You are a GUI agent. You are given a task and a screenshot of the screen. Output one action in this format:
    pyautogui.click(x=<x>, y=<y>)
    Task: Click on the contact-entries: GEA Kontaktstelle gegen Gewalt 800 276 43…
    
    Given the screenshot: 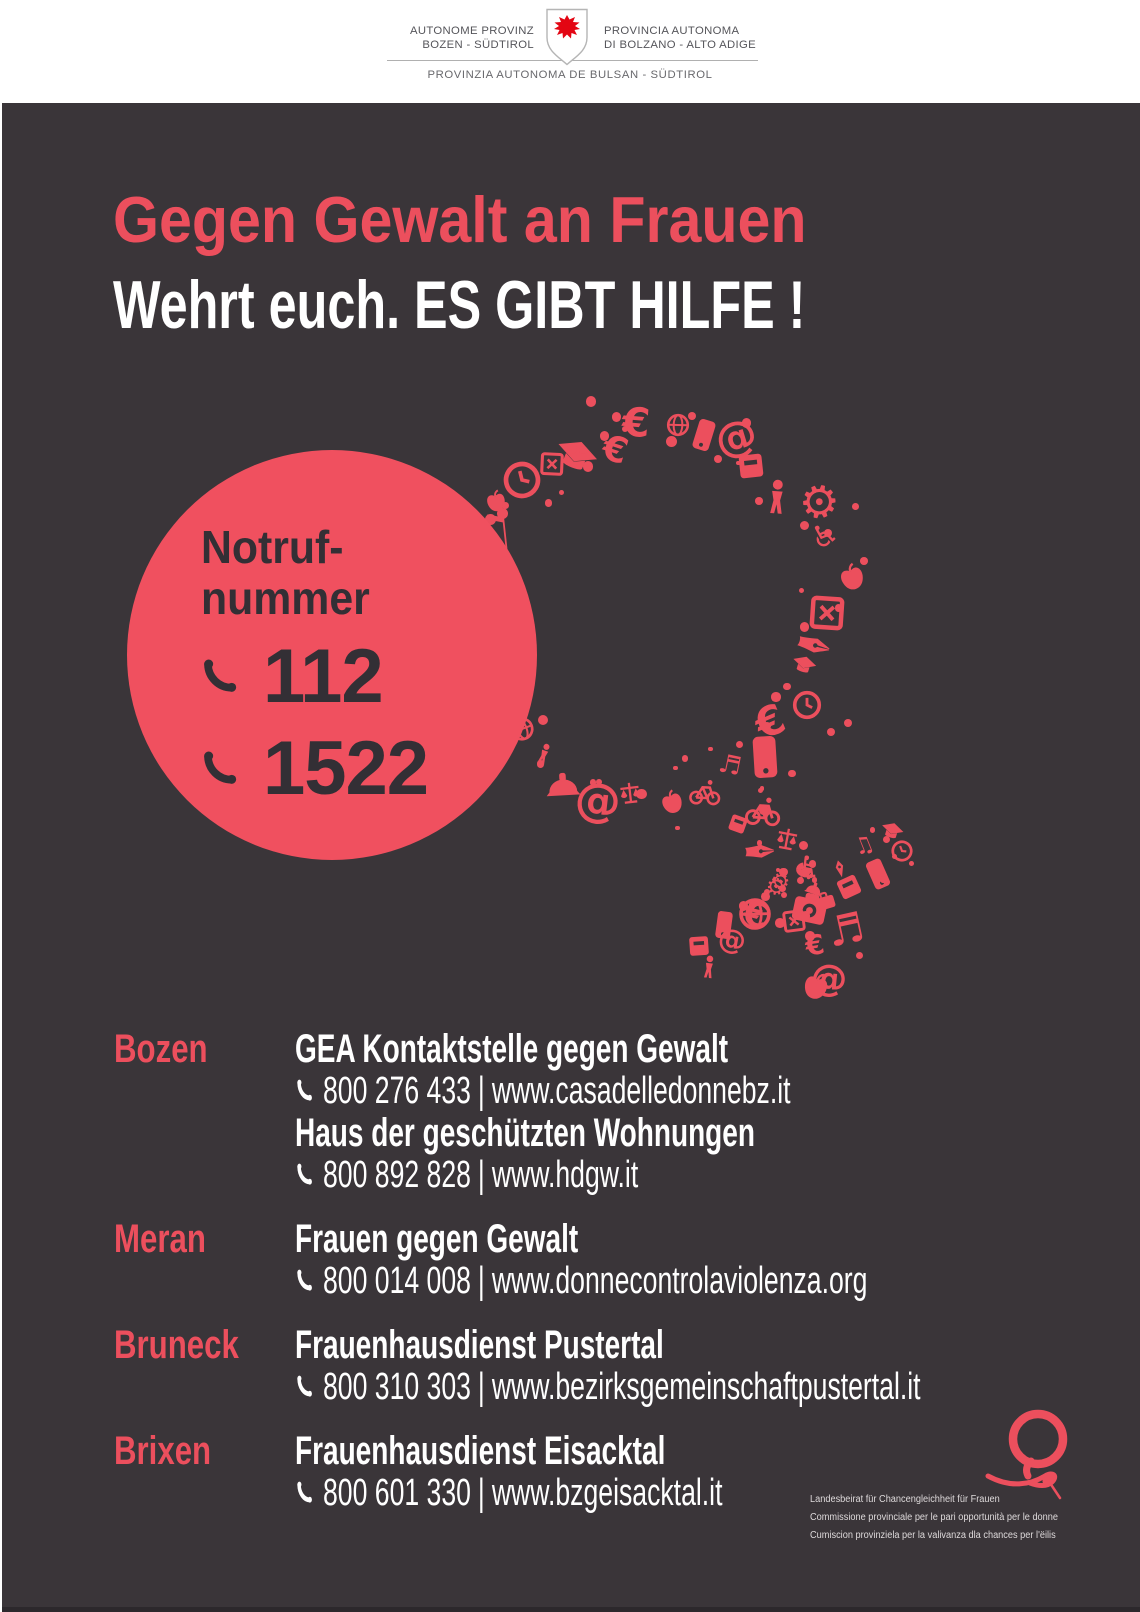 What is the action you would take?
    pyautogui.click(x=684, y=1112)
    